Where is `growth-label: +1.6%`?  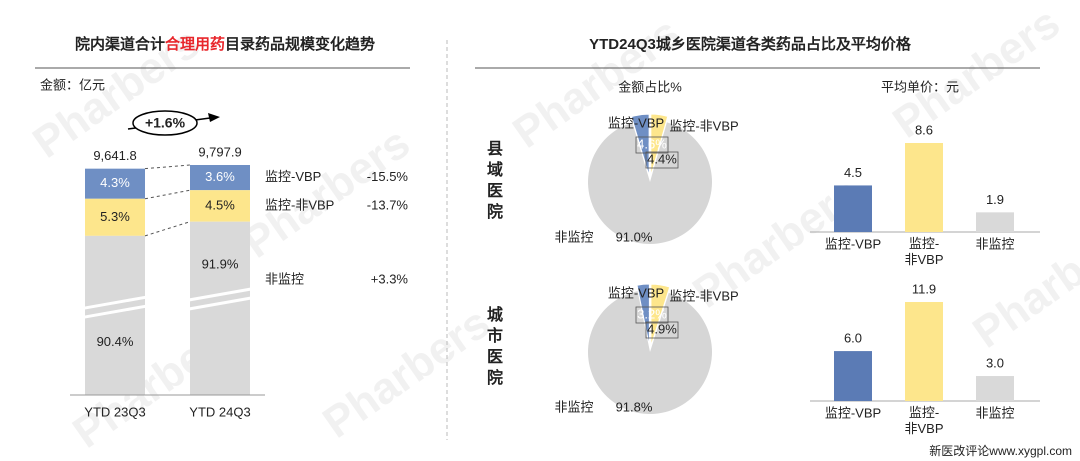 growth-label: +1.6% is located at coordinates (165, 123).